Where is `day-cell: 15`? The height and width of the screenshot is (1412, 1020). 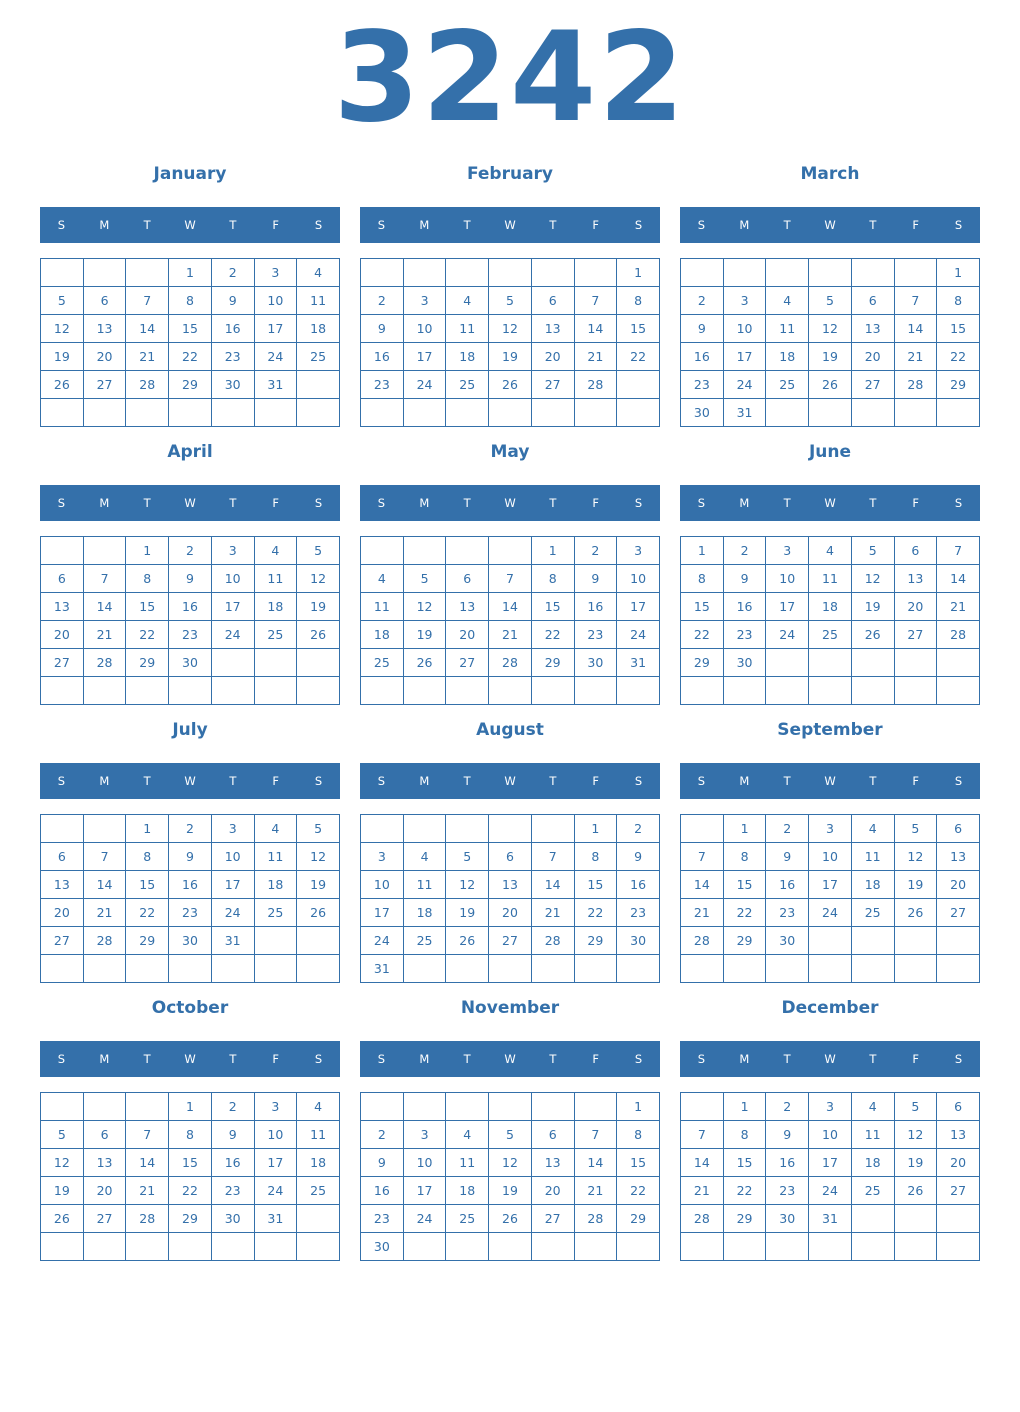 day-cell: 15 is located at coordinates (190, 328).